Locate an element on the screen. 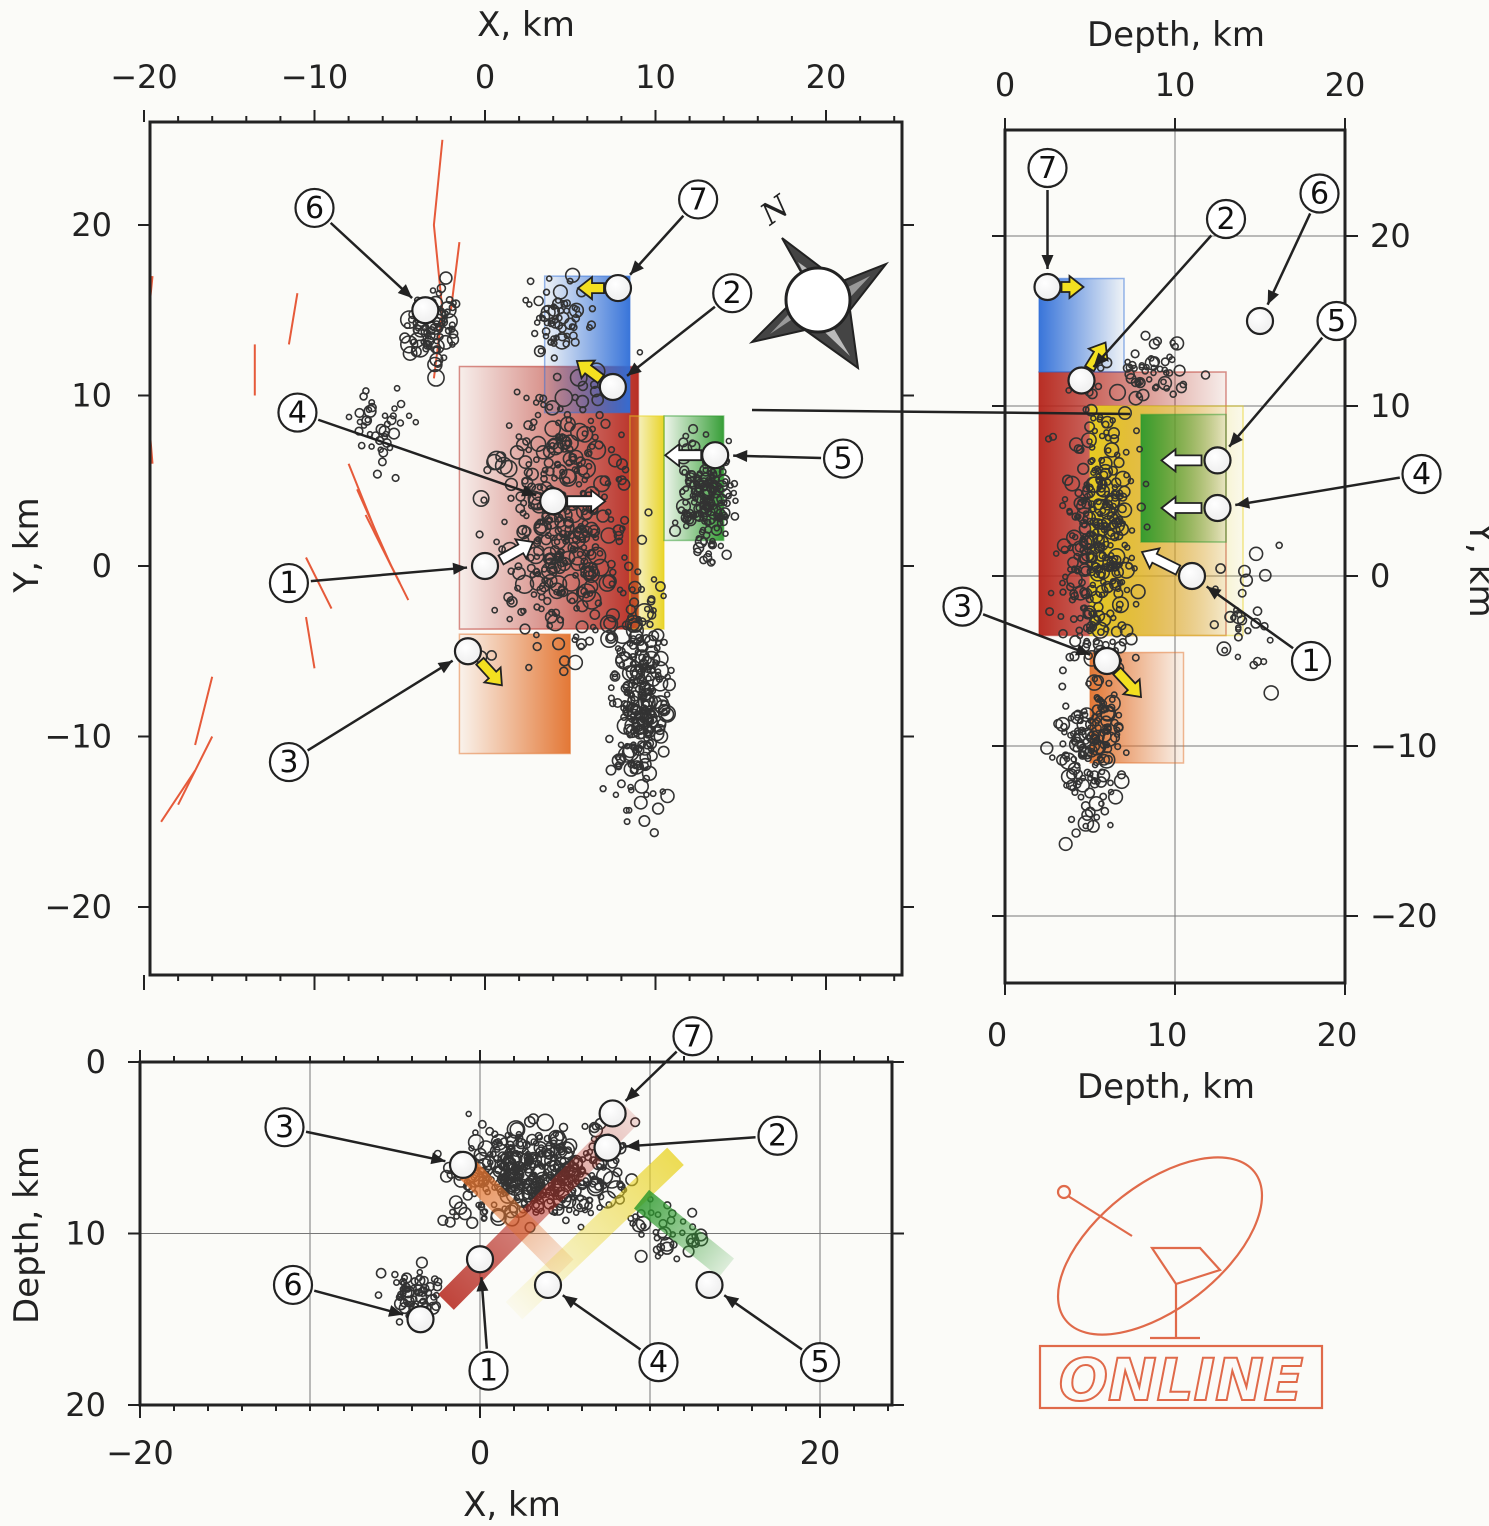 Image resolution: width=1489 pixels, height=1526 pixels. event-label-4: 4 is located at coordinates (1421, 474).